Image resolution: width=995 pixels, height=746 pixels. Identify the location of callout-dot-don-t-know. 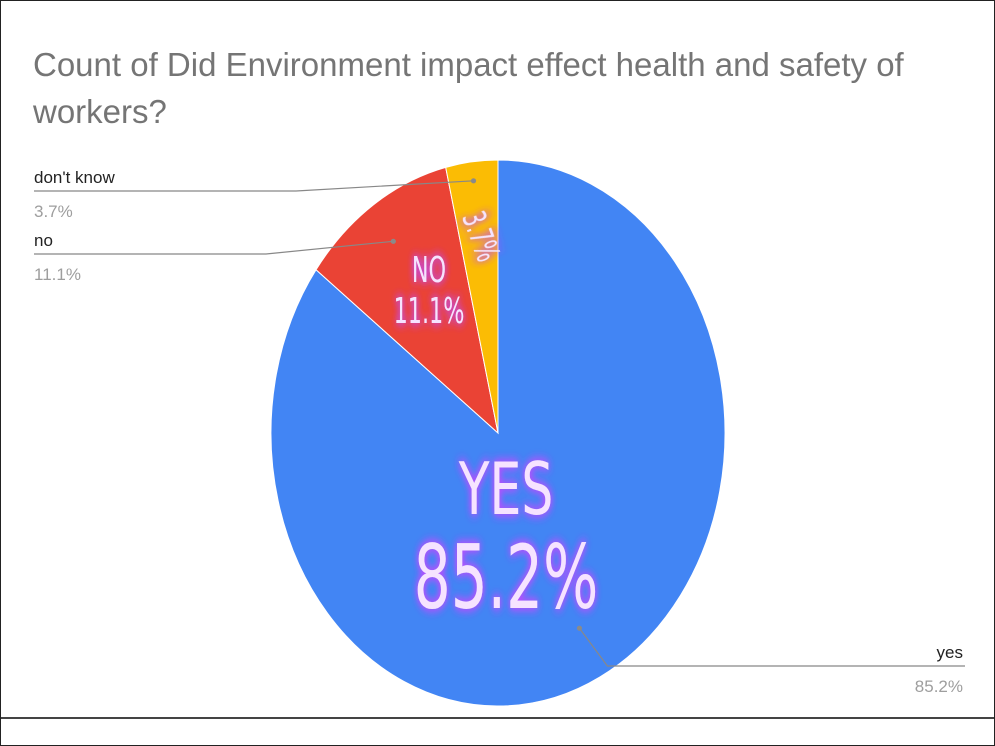
(473, 181).